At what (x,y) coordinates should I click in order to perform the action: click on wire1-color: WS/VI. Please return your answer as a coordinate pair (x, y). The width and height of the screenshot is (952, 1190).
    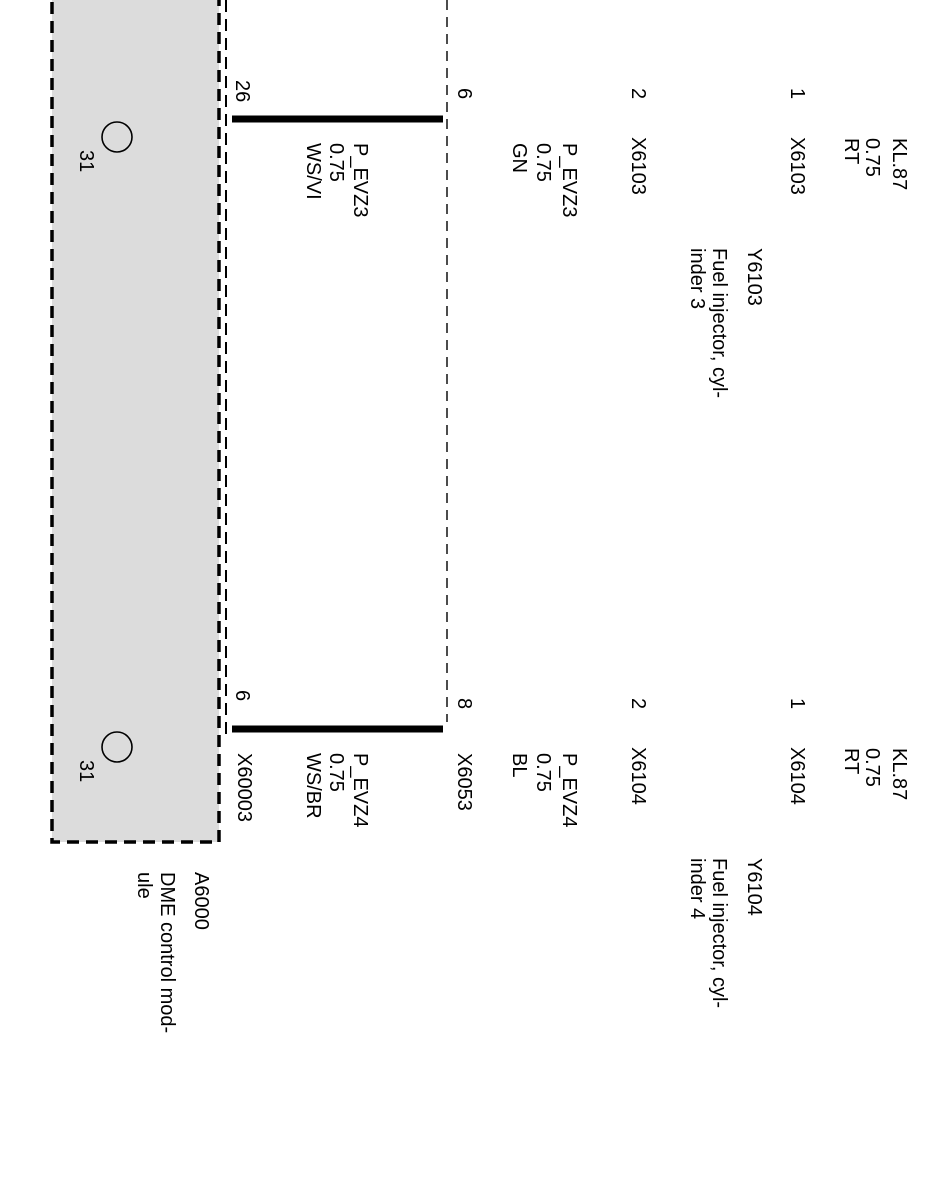
    Looking at the image, I should click on (313, 171).